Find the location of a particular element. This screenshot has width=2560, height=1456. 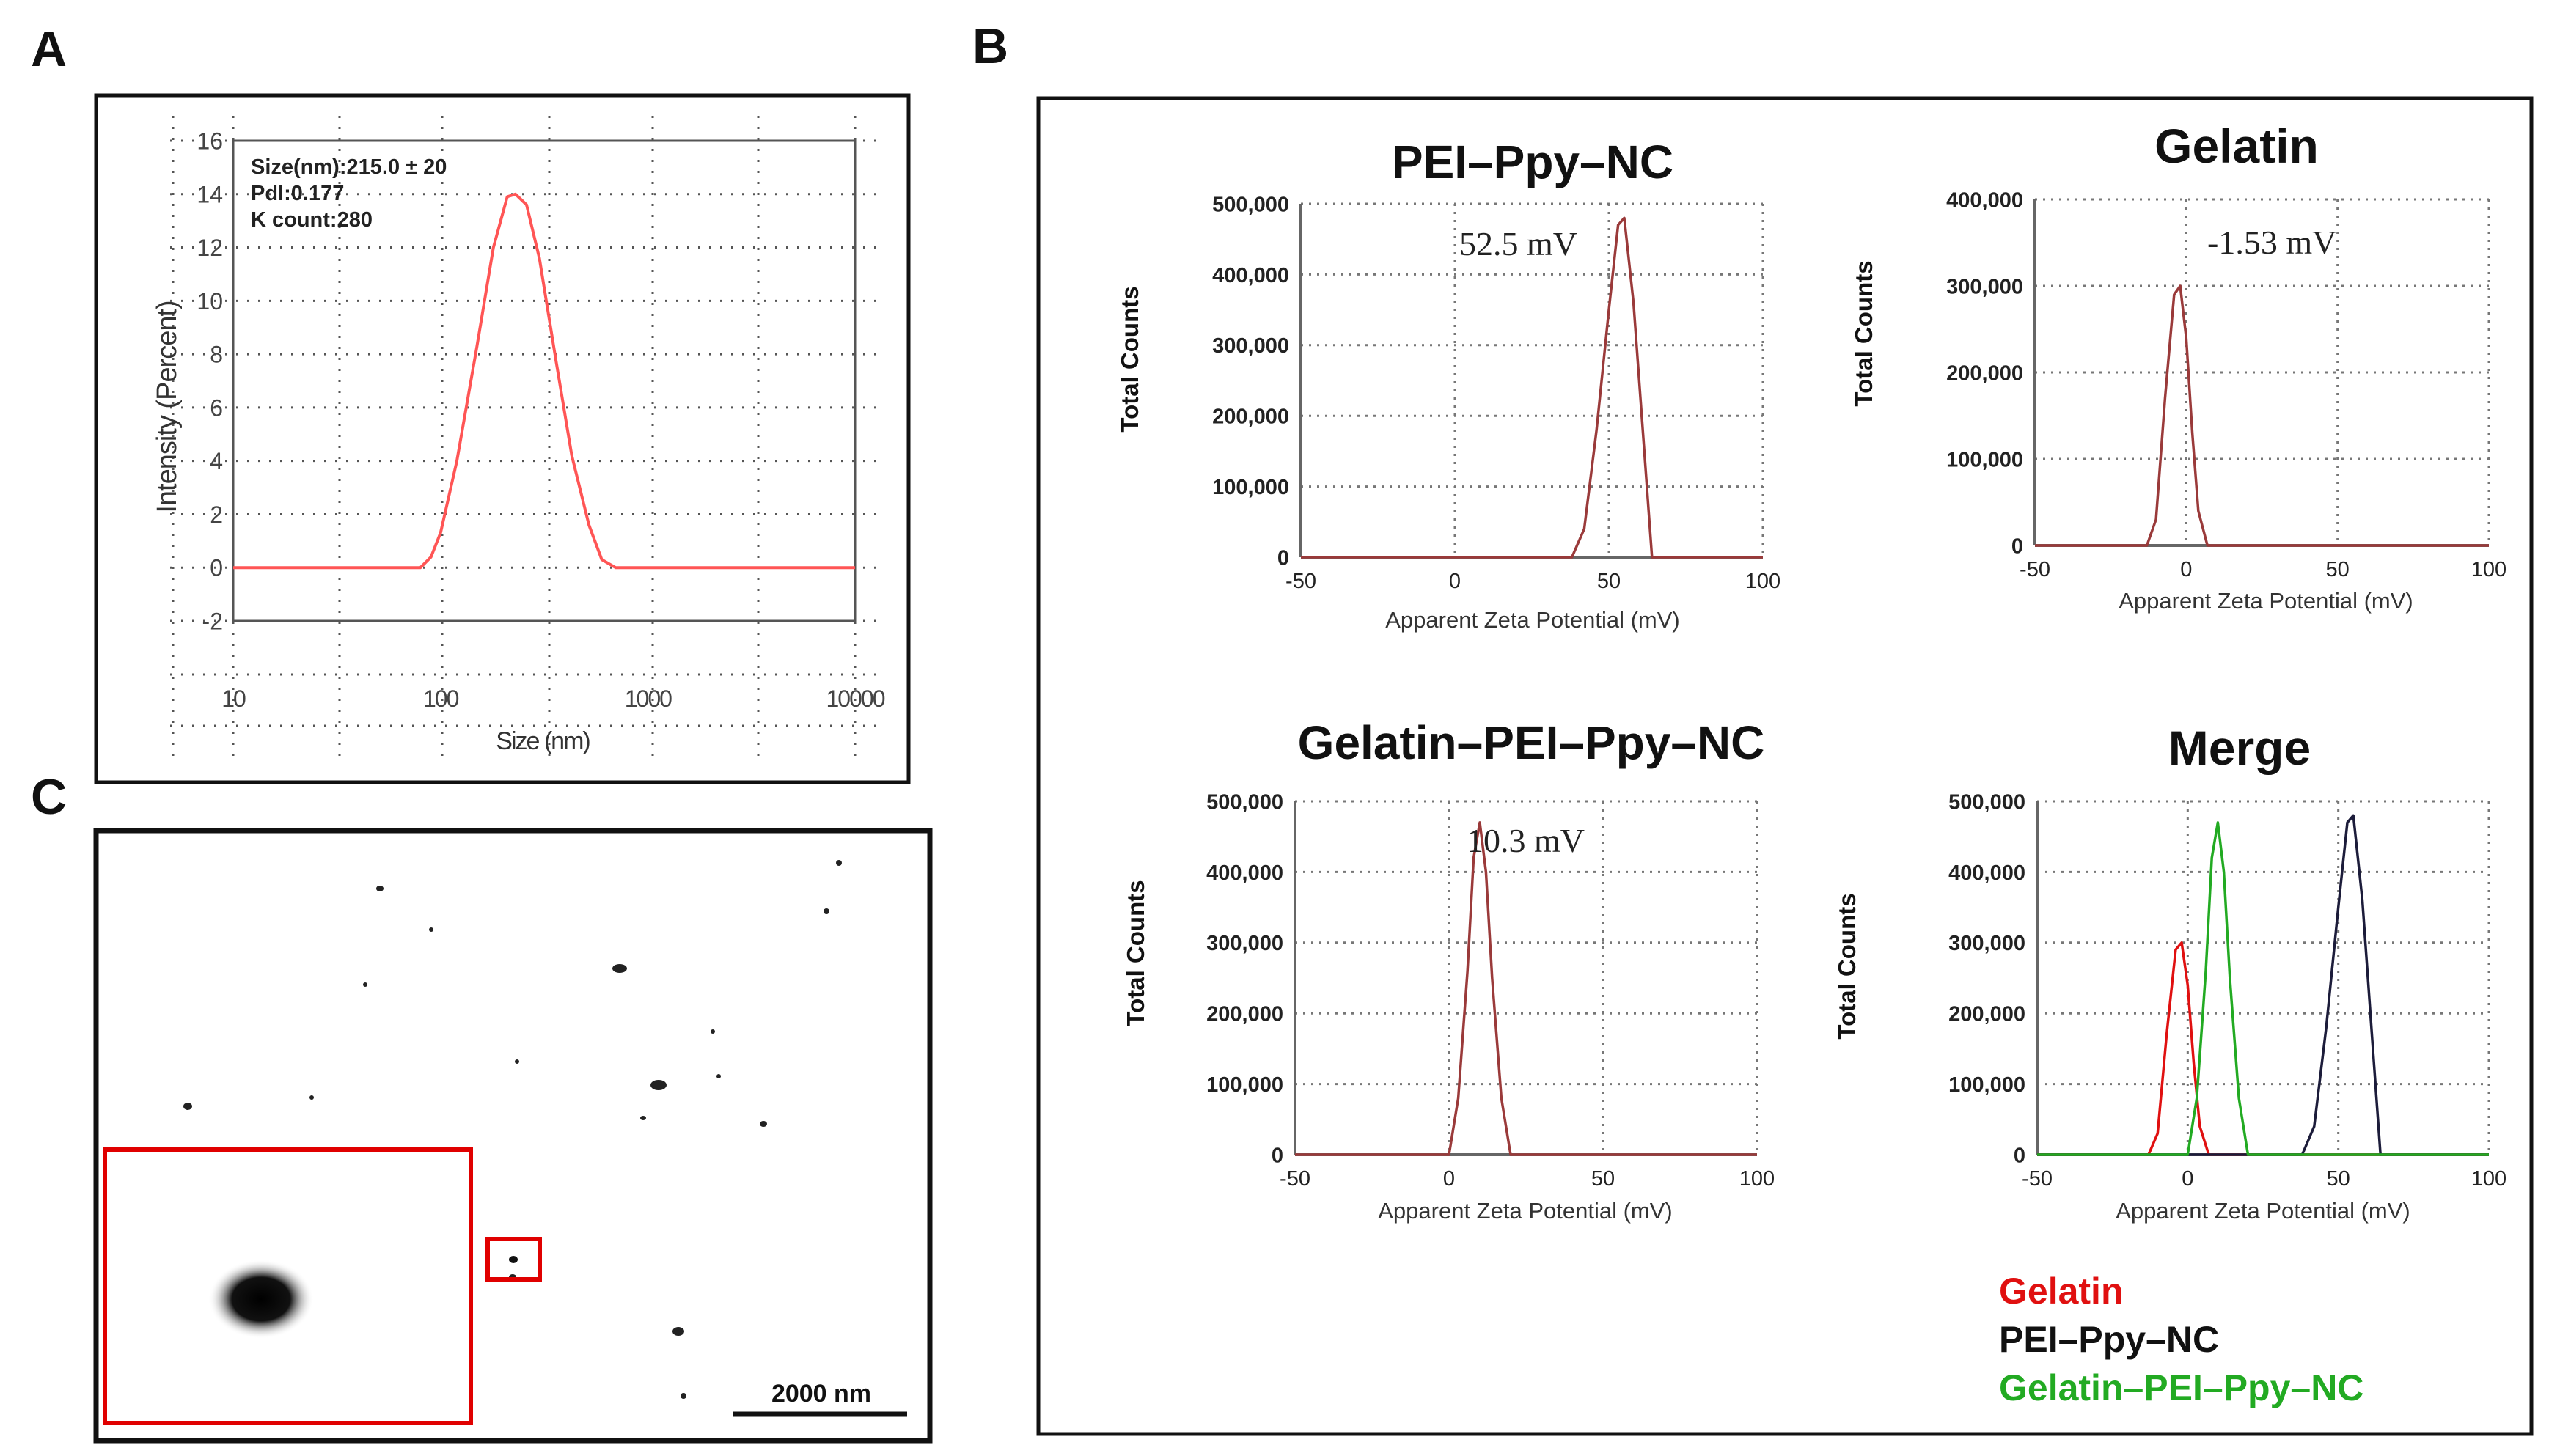

zeta-peak-annotation: 10.3 mV is located at coordinates (1526, 840).